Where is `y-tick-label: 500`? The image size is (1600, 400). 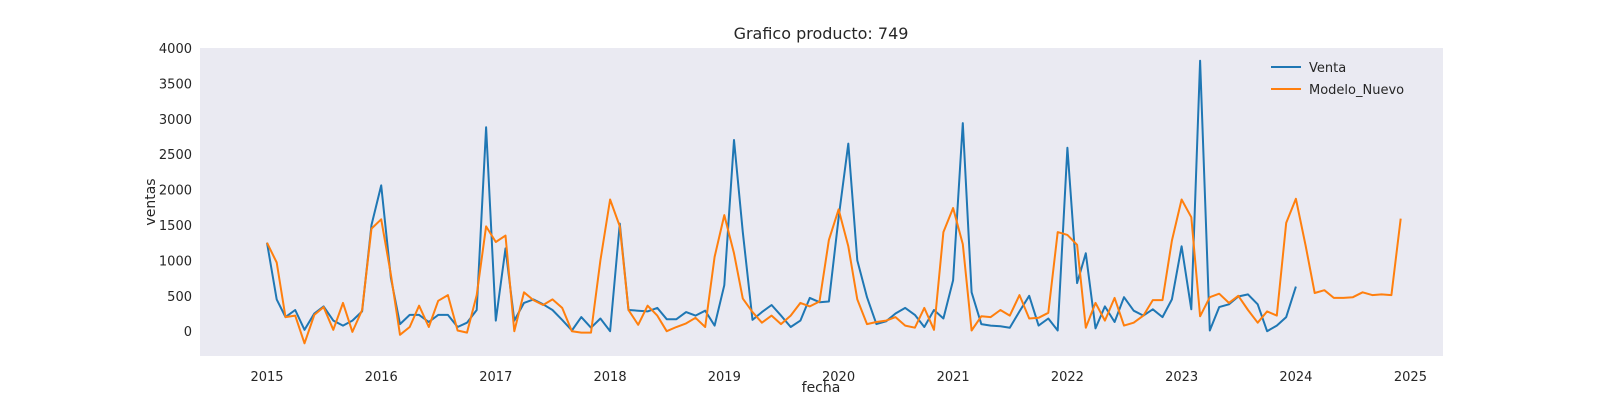 y-tick-label: 500 is located at coordinates (179, 297).